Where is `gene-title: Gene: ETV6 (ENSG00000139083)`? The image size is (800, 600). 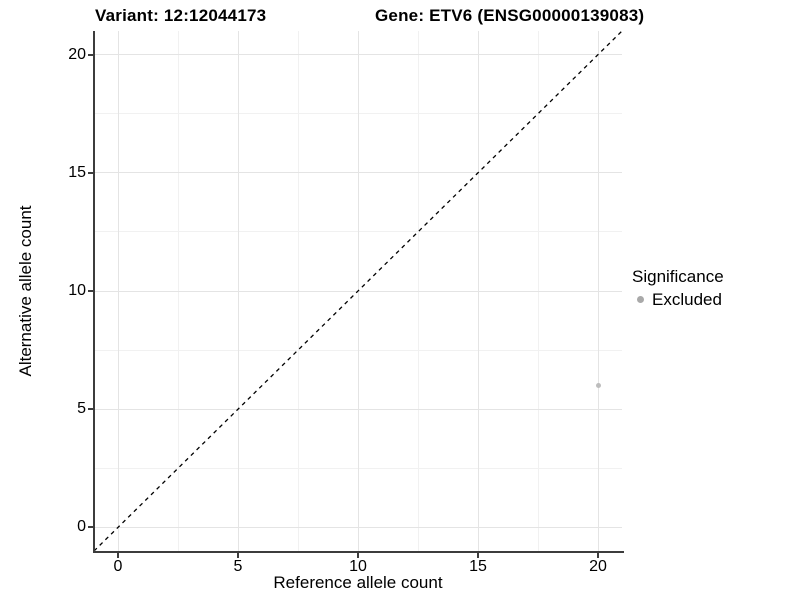 gene-title: Gene: ETV6 (ENSG00000139083) is located at coordinates (510, 15).